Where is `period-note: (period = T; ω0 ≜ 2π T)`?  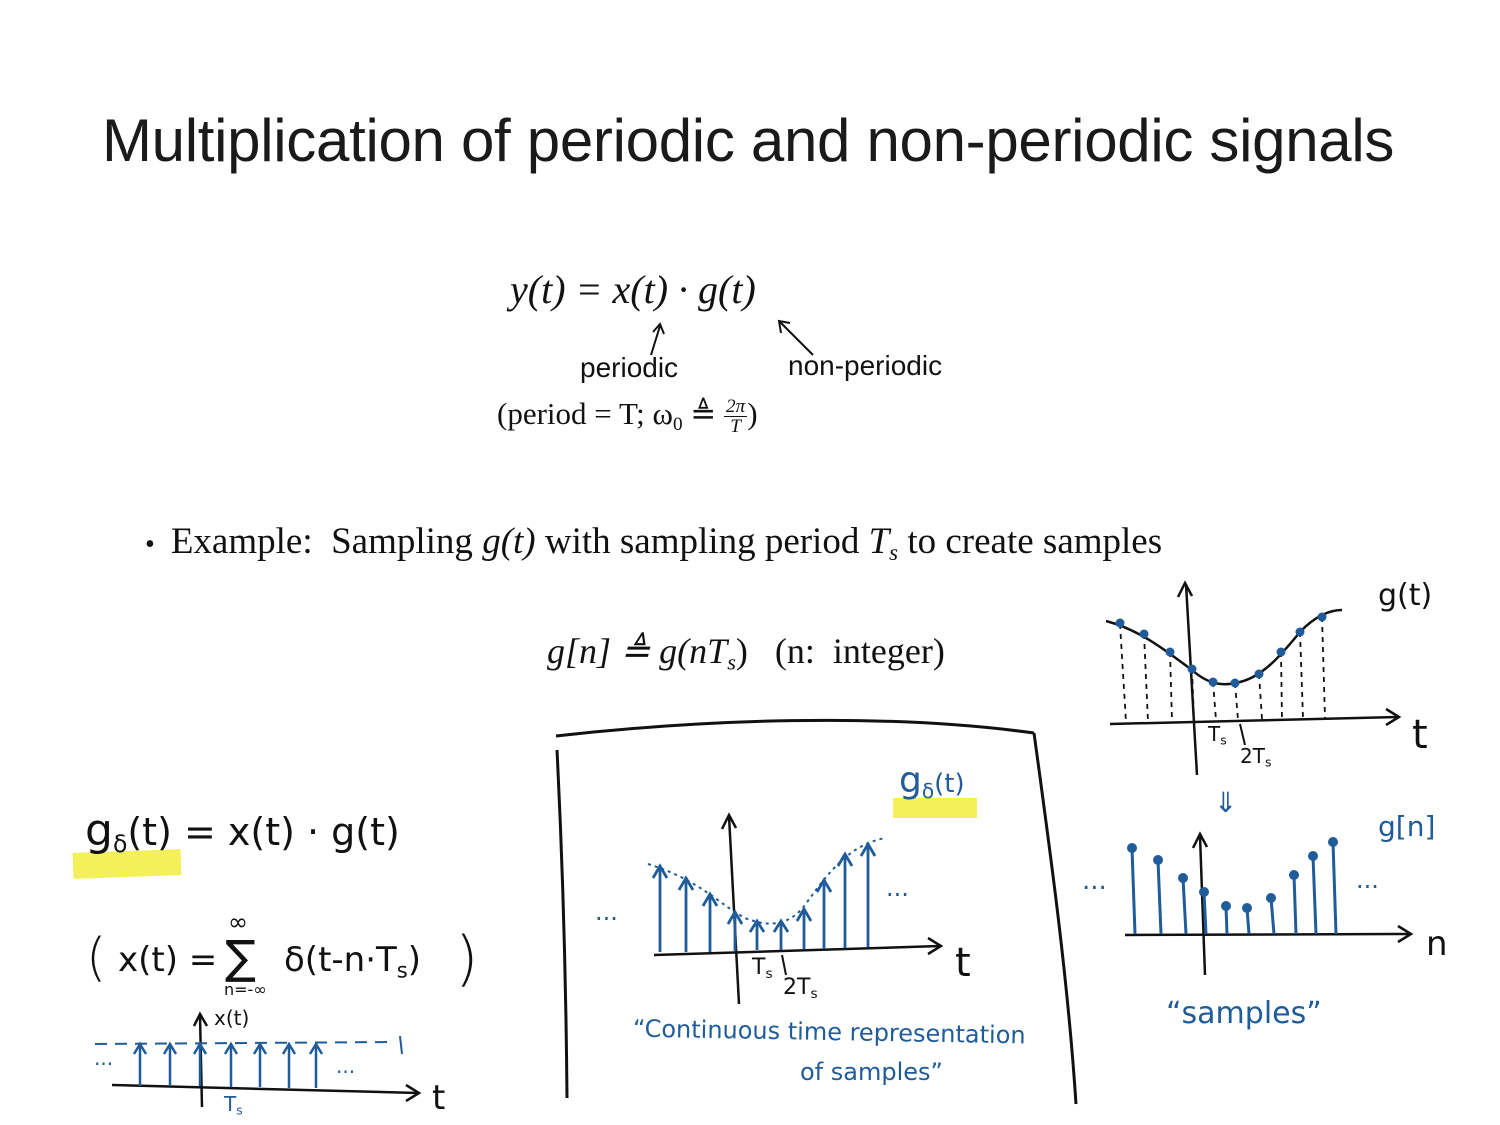 period-note: (period = T; ω0 ≜ 2π T) is located at coordinates (627, 416).